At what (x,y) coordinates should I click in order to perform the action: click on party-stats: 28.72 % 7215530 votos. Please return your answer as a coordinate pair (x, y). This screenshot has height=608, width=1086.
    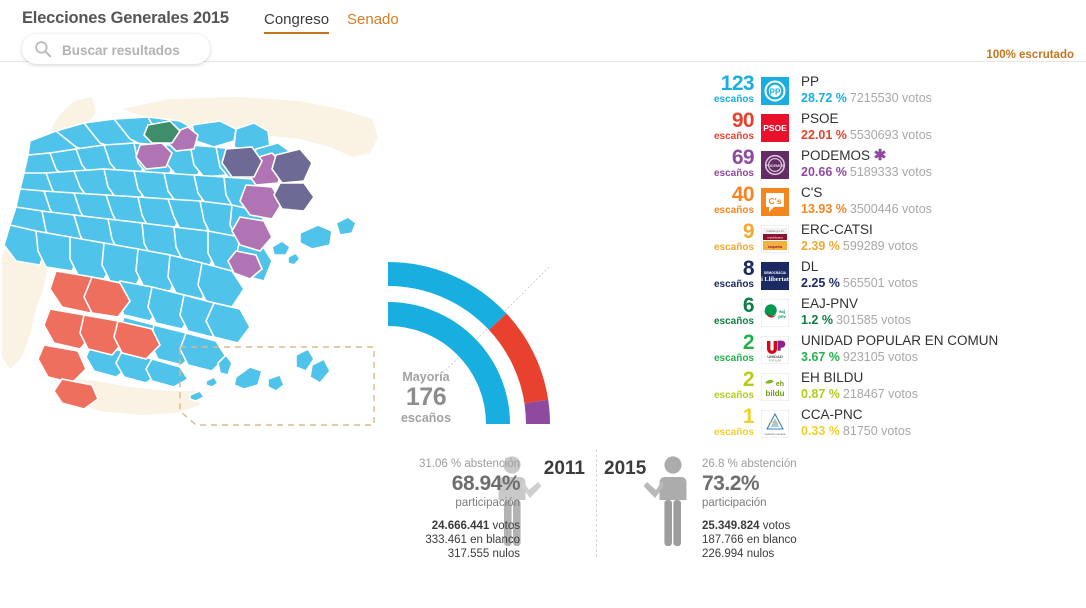
    Looking at the image, I should click on (943, 98).